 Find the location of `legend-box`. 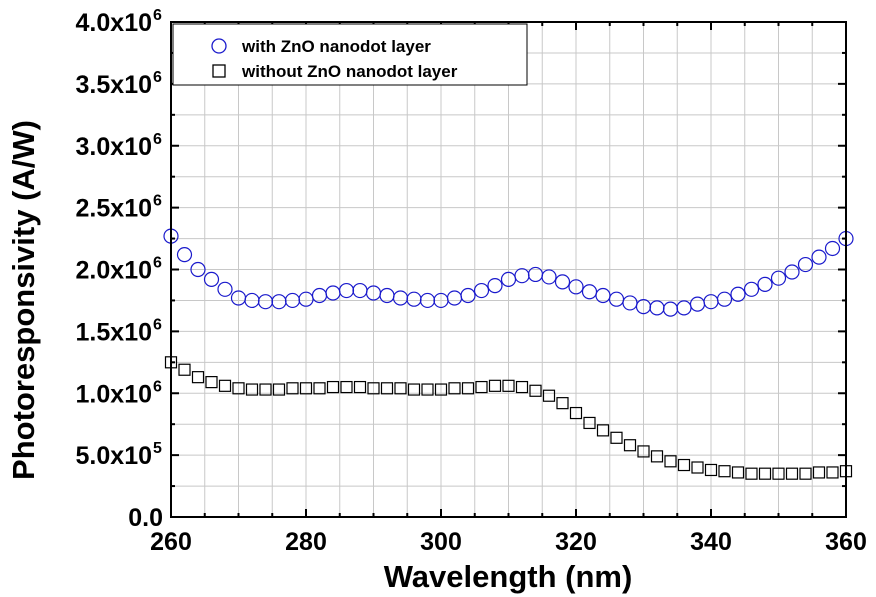

legend-box is located at coordinates (350, 54).